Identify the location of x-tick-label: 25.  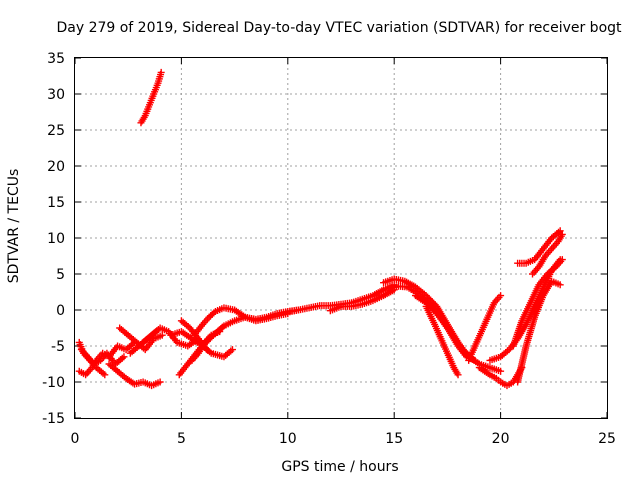
(607, 439).